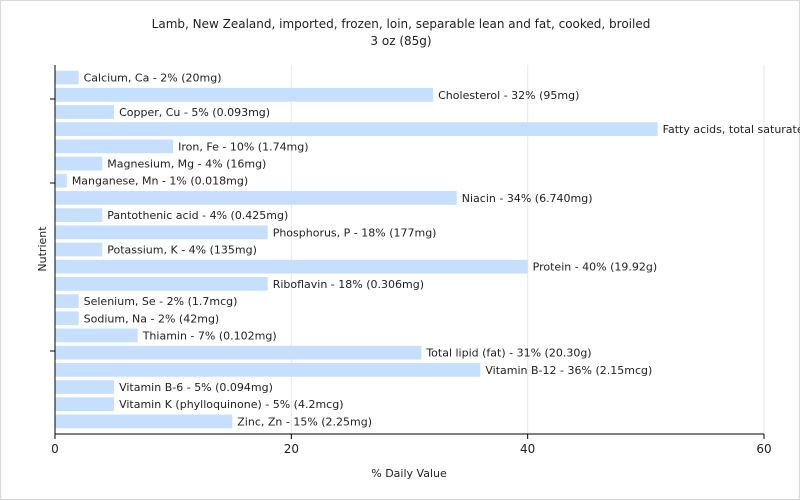 The width and height of the screenshot is (800, 501). Describe the element at coordinates (160, 181) in the screenshot. I see `bar-label-6: Manganese, Mn - 1% (0.018mg)` at that location.